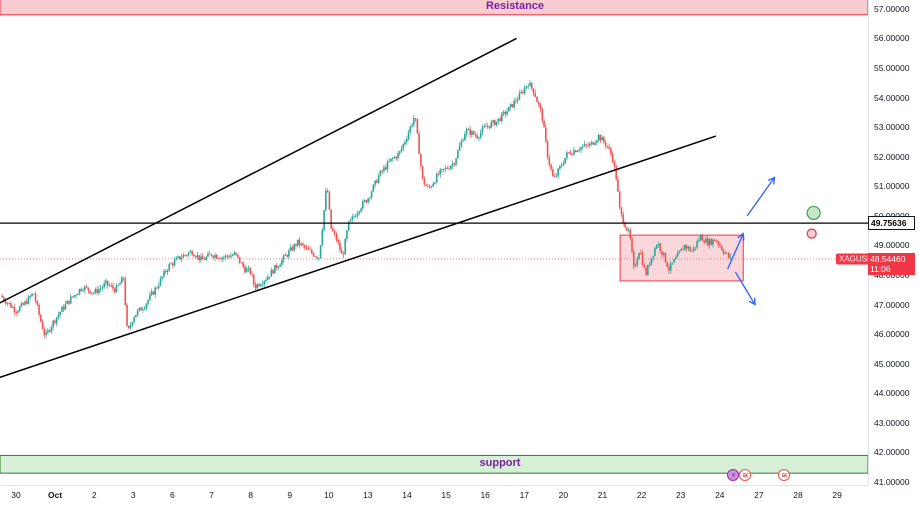  Describe the element at coordinates (733, 475) in the screenshot. I see `event-flash-icon: ⚡` at that location.